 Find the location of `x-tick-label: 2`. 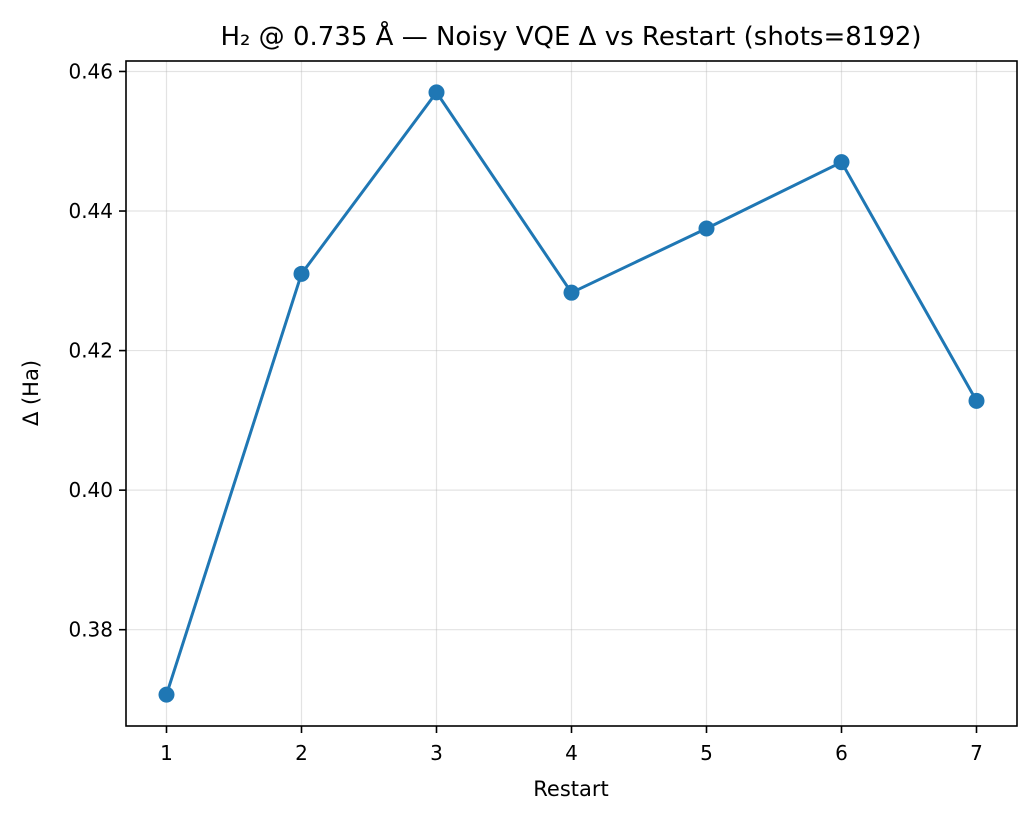

x-tick-label: 2 is located at coordinates (301, 753).